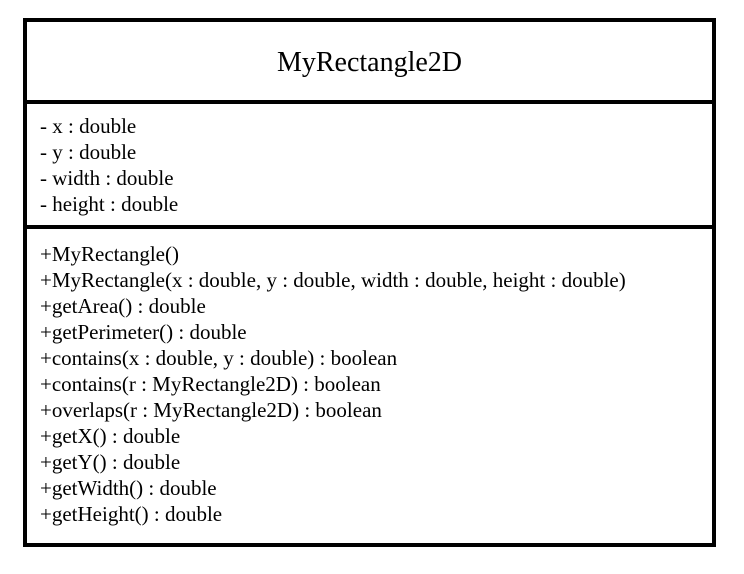  Describe the element at coordinates (123, 306) in the screenshot. I see `operation-get-area: +getArea() : double` at that location.